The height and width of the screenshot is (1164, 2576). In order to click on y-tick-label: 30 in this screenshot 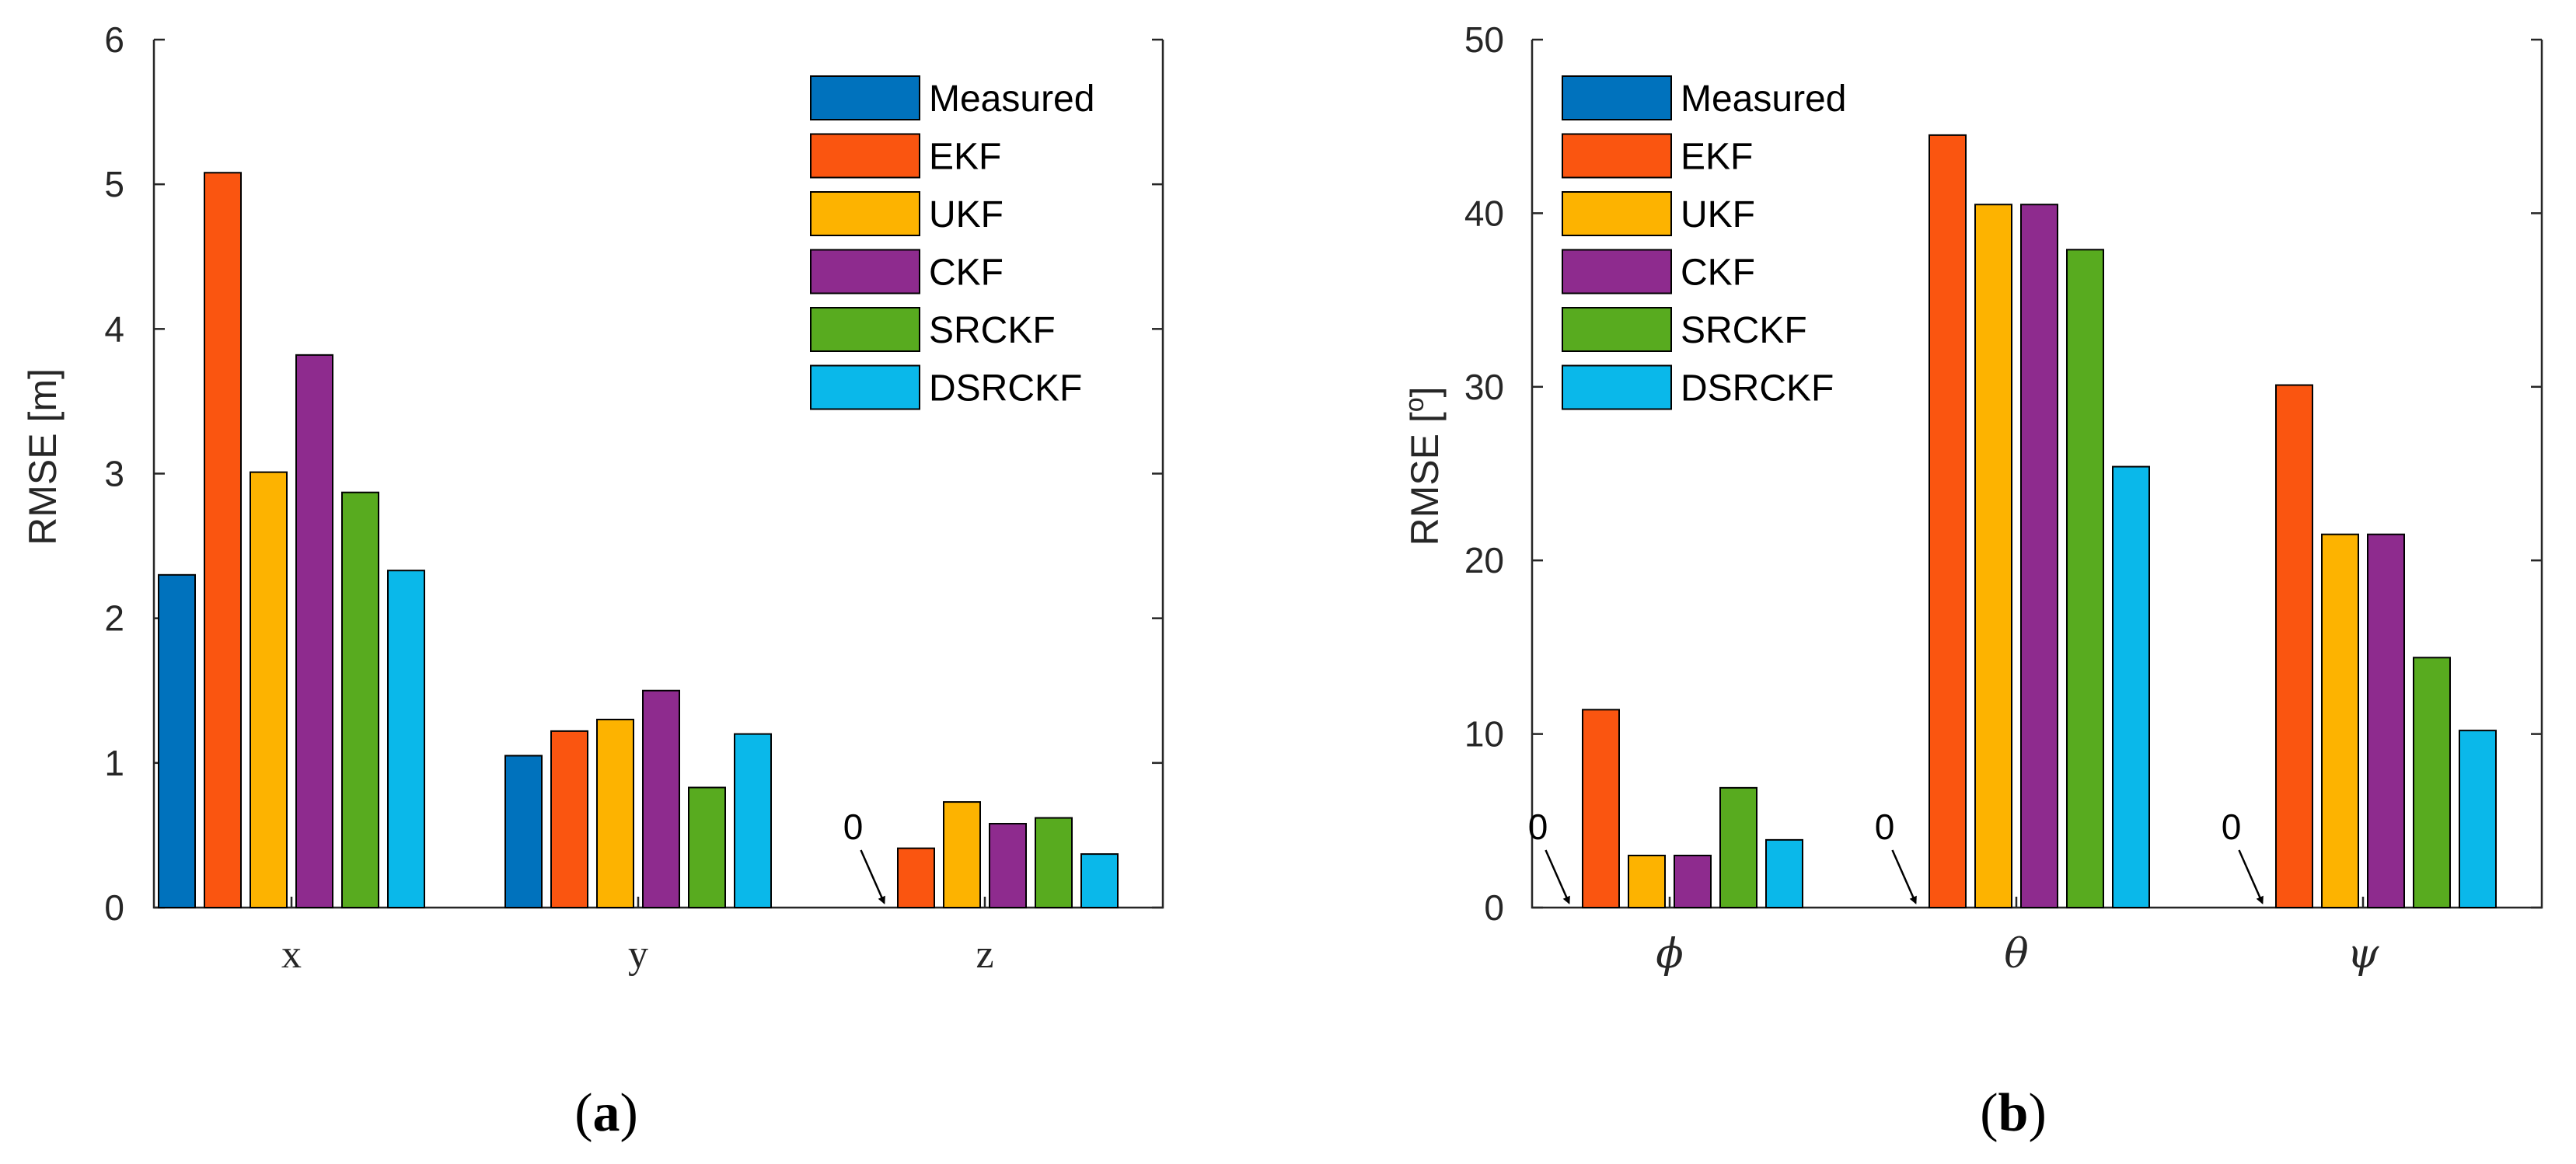, I will do `click(1484, 387)`.